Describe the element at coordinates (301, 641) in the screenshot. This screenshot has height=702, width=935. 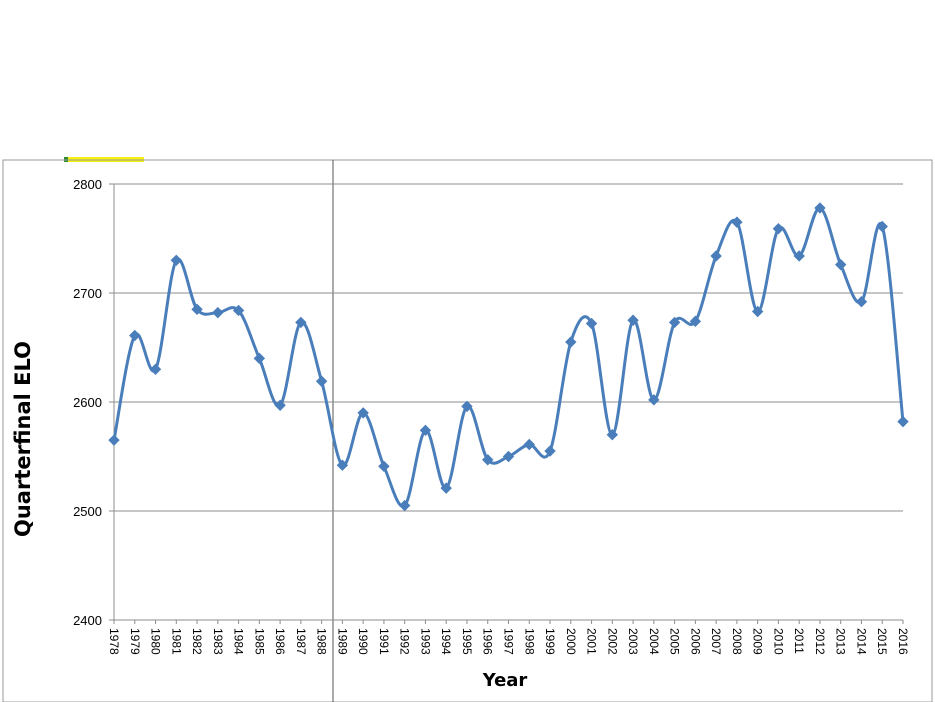
I see `x-tick-label: 1987` at that location.